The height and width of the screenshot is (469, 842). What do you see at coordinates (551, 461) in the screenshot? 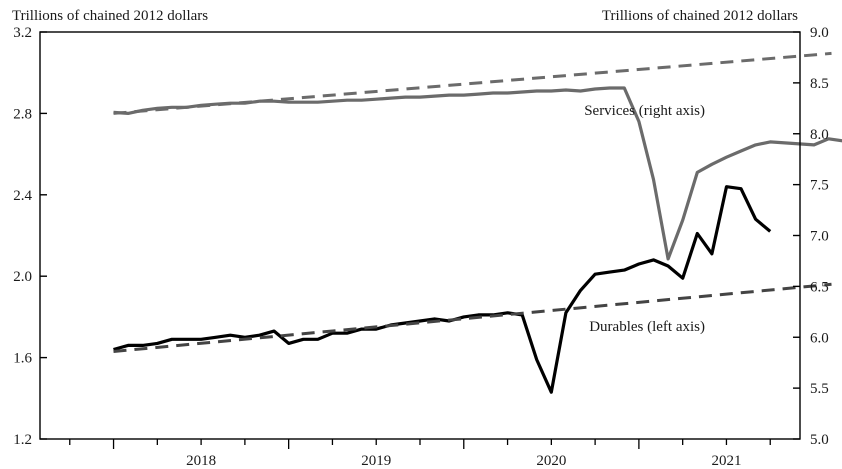
I see `x-tick-label: 2020` at bounding box center [551, 461].